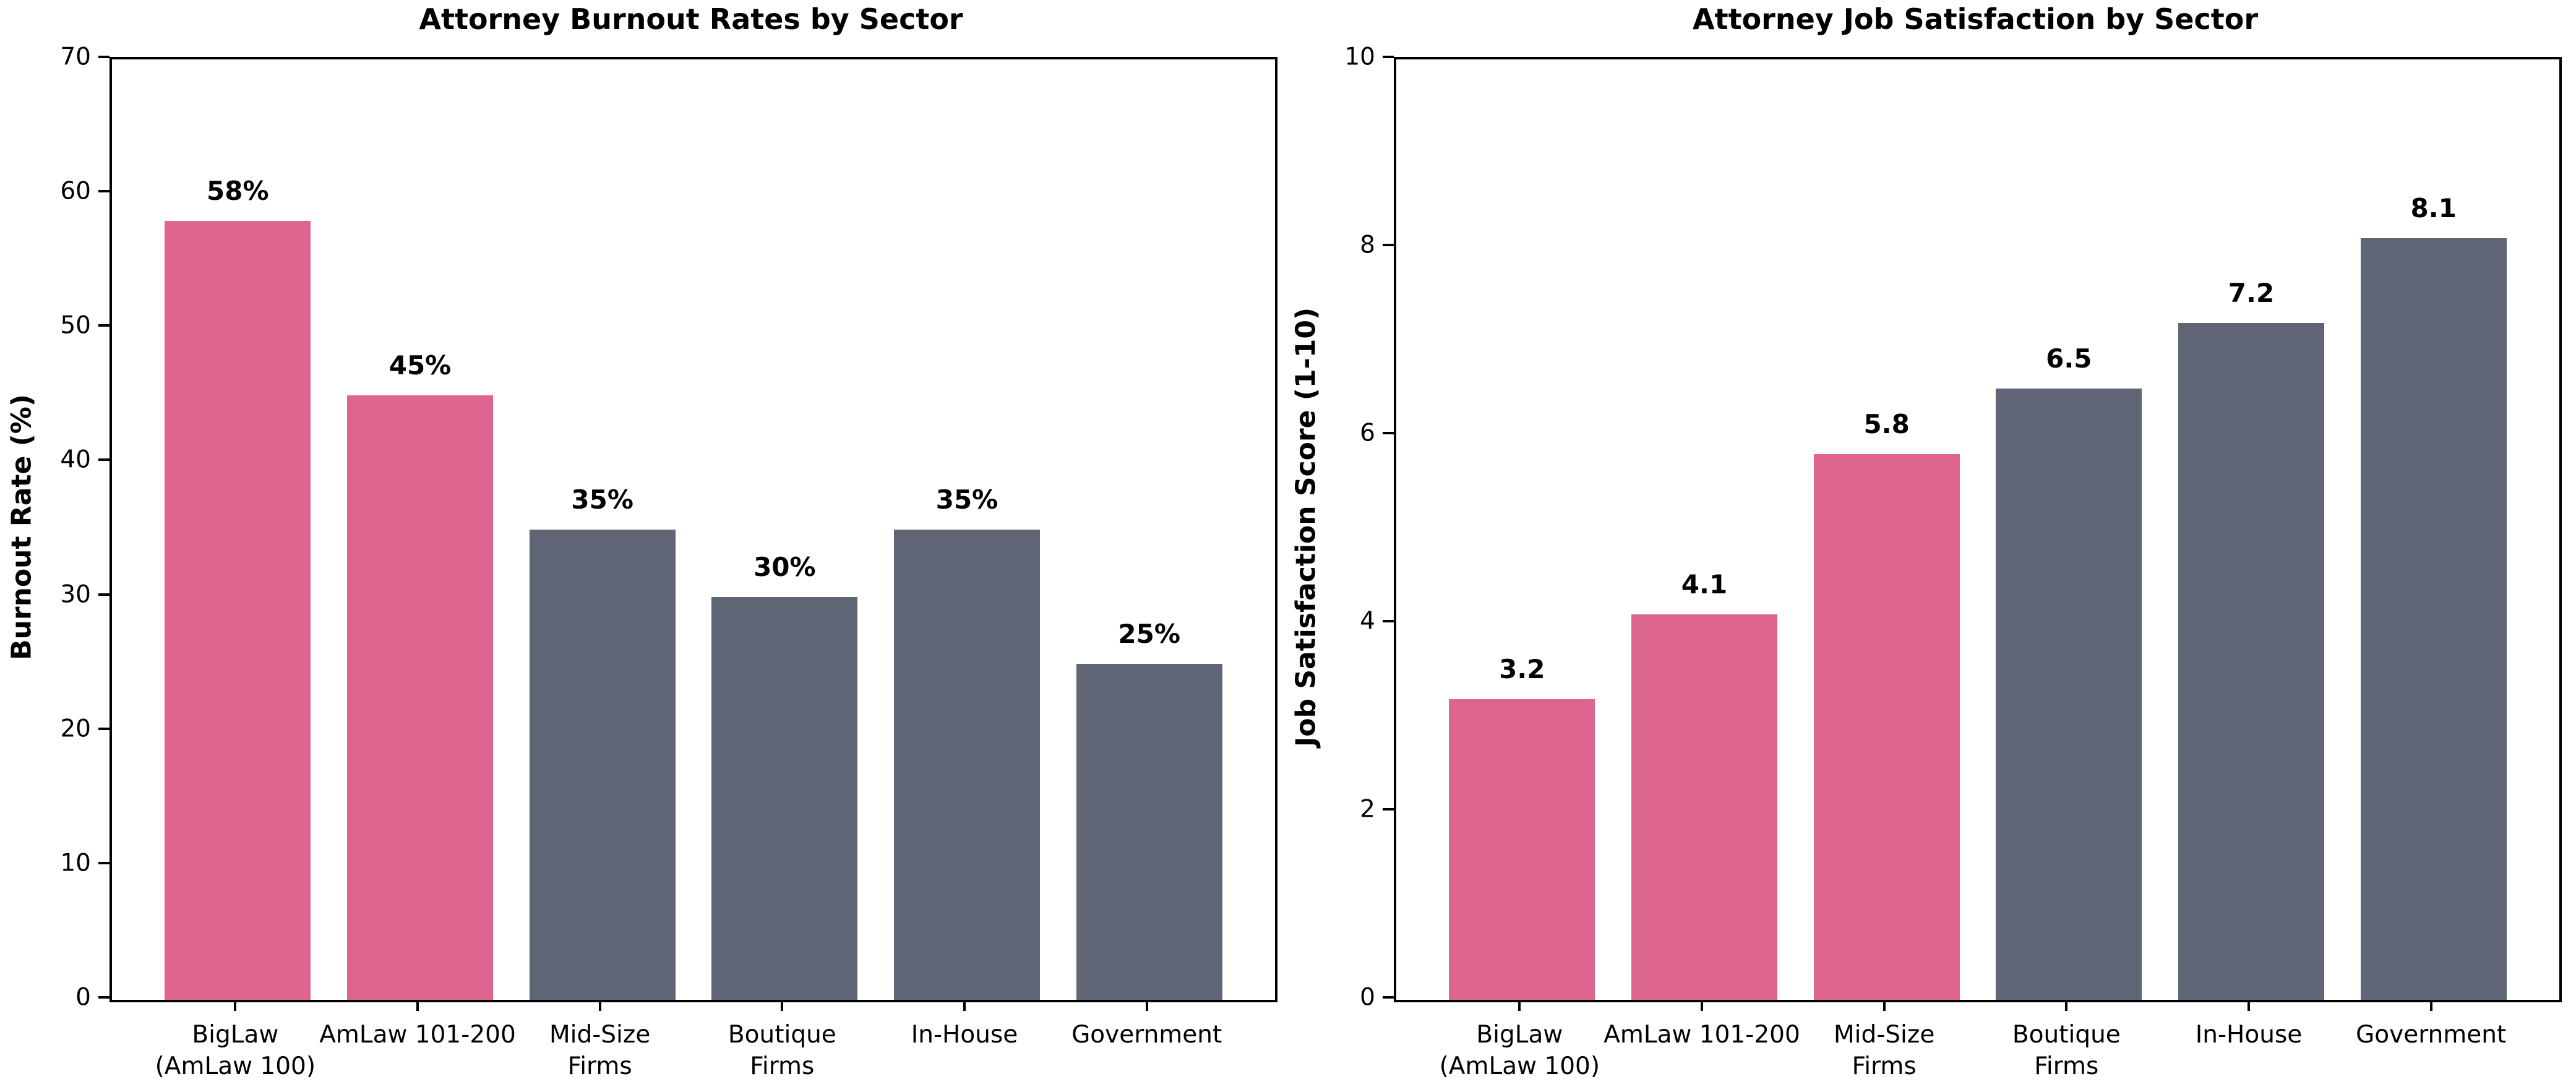  What do you see at coordinates (75, 459) in the screenshot?
I see `y-tick-label: 40` at bounding box center [75, 459].